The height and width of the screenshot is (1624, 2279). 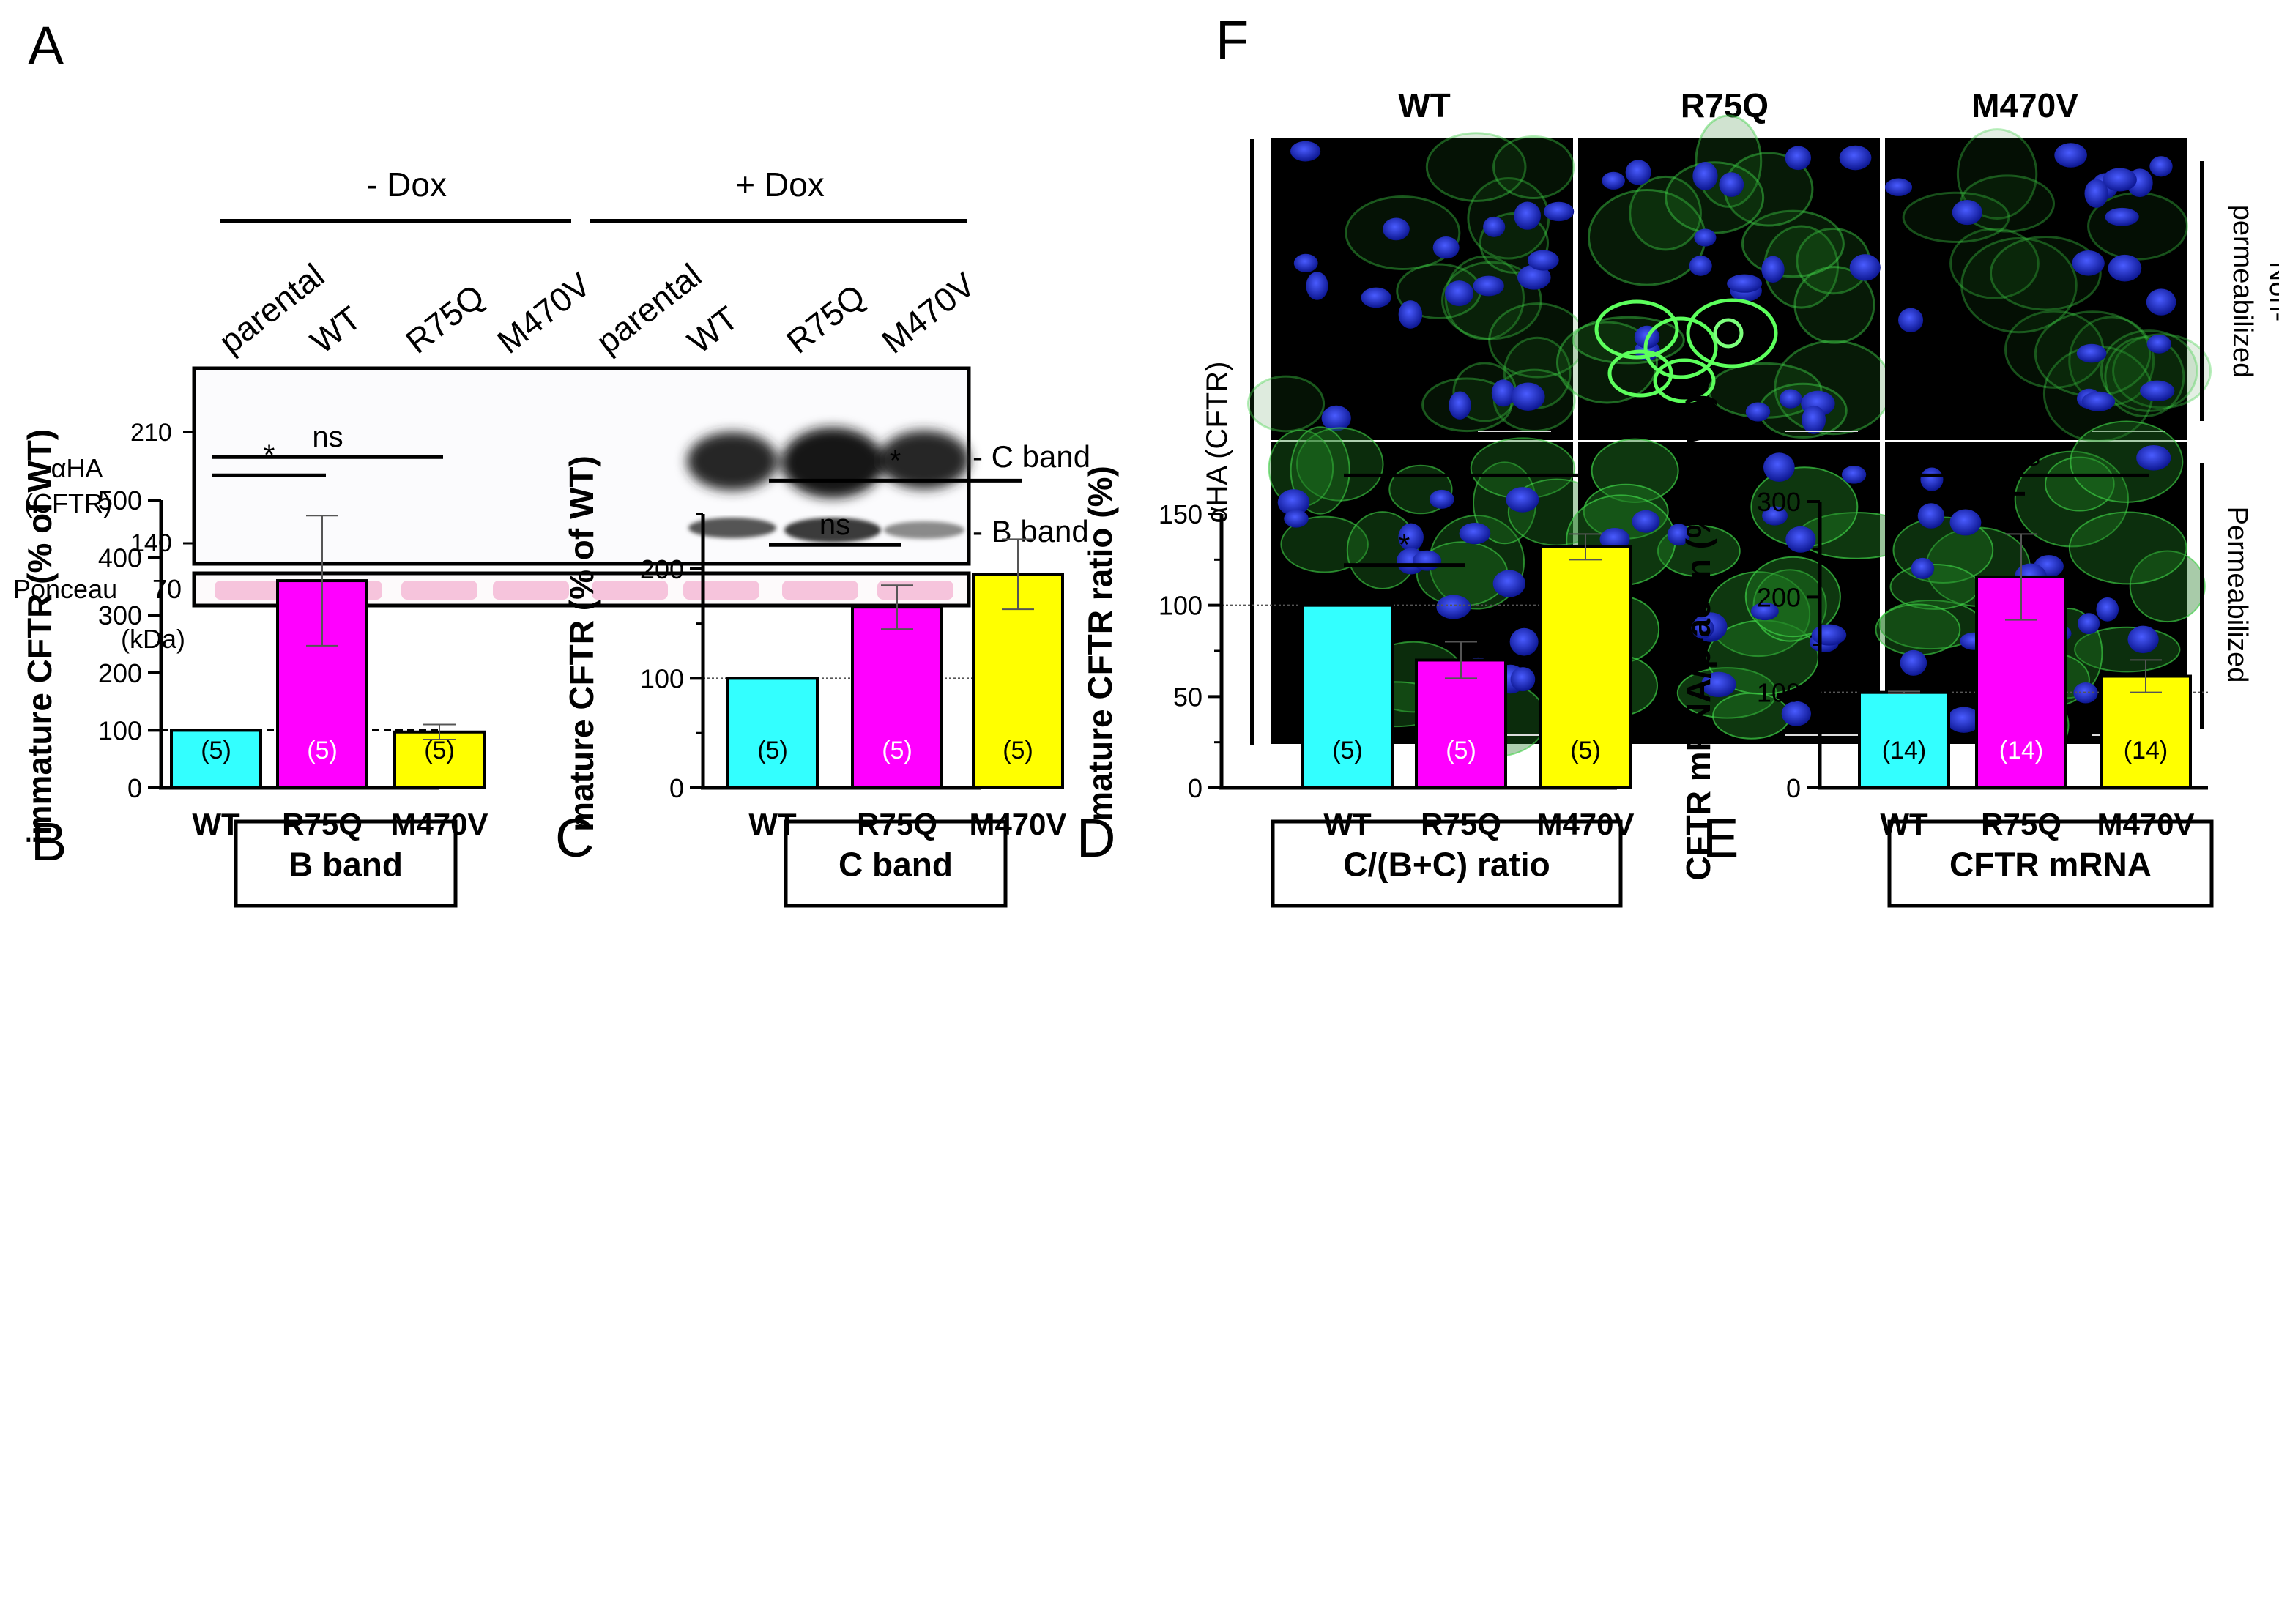 What do you see at coordinates (928, 313) in the screenshot?
I see `lane-label-7: M470V` at bounding box center [928, 313].